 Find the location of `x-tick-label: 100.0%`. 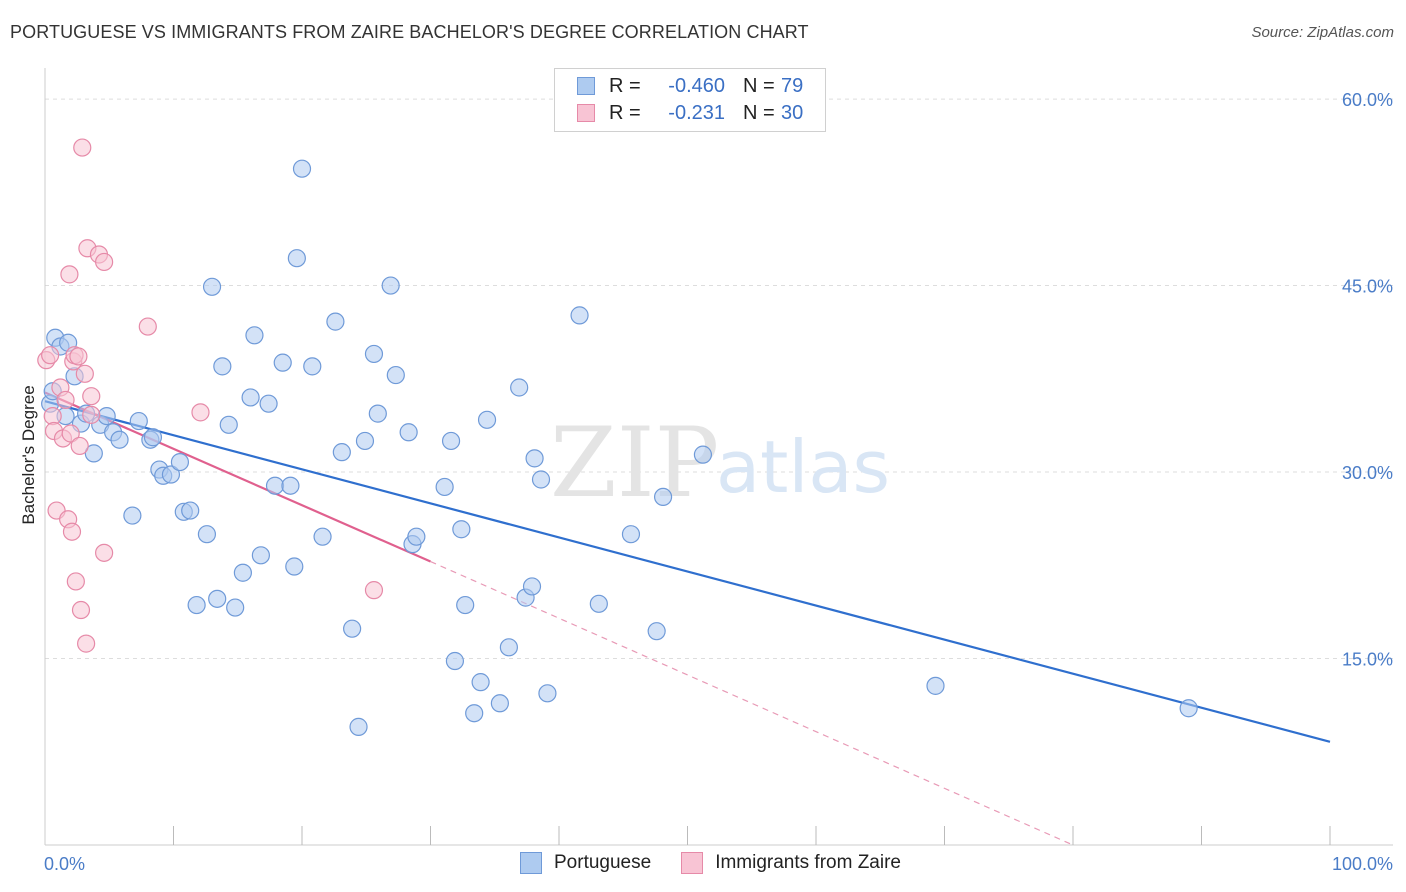

x-tick-label: 100.0% is located at coordinates (1362, 864).